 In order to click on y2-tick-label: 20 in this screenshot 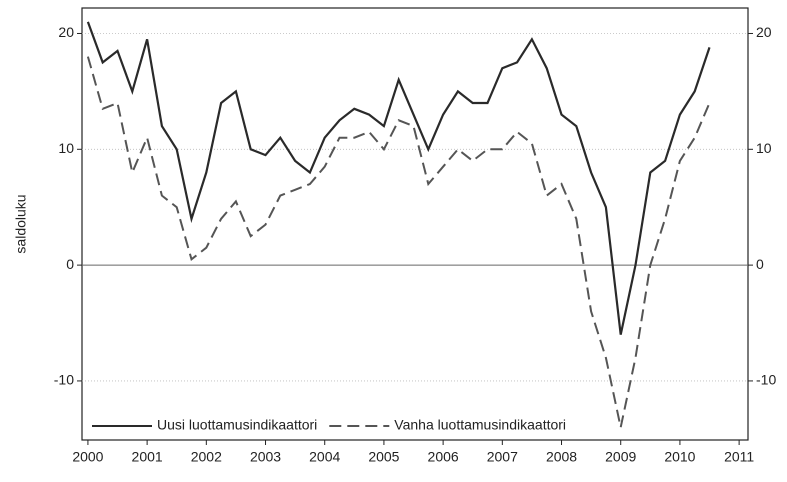, I will do `click(764, 32)`.